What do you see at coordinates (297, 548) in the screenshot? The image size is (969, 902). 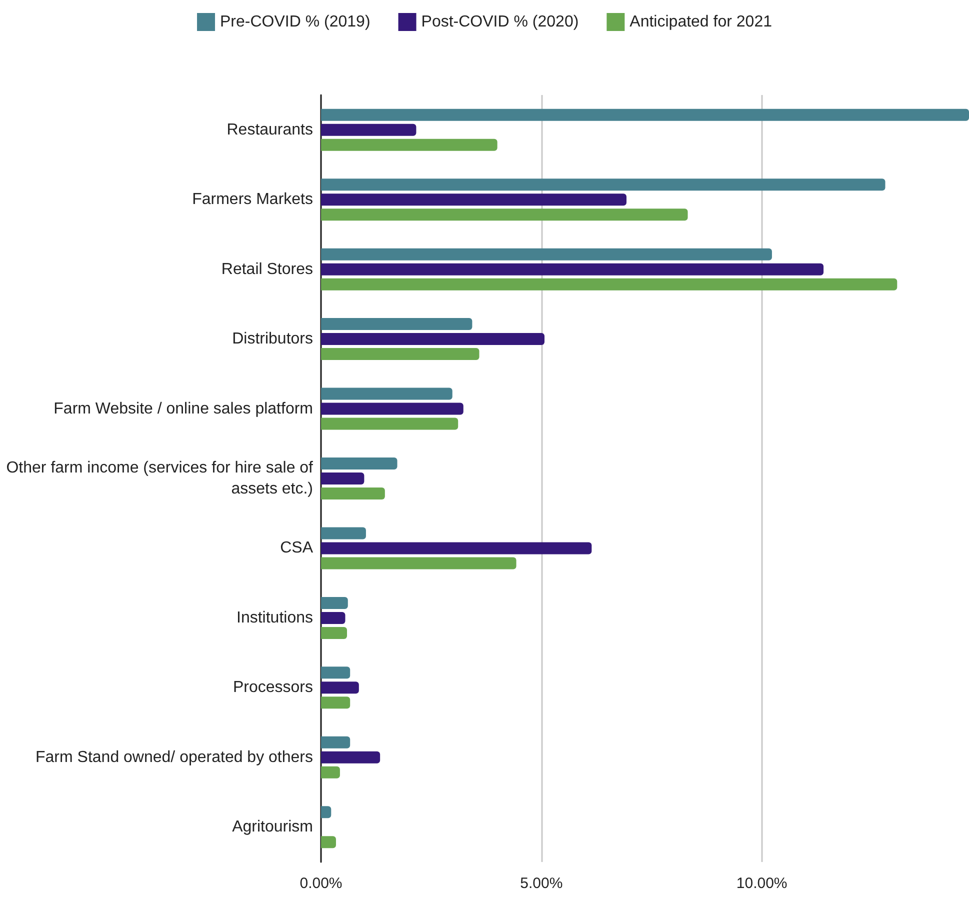 I see `y-tick-label: CSA` at bounding box center [297, 548].